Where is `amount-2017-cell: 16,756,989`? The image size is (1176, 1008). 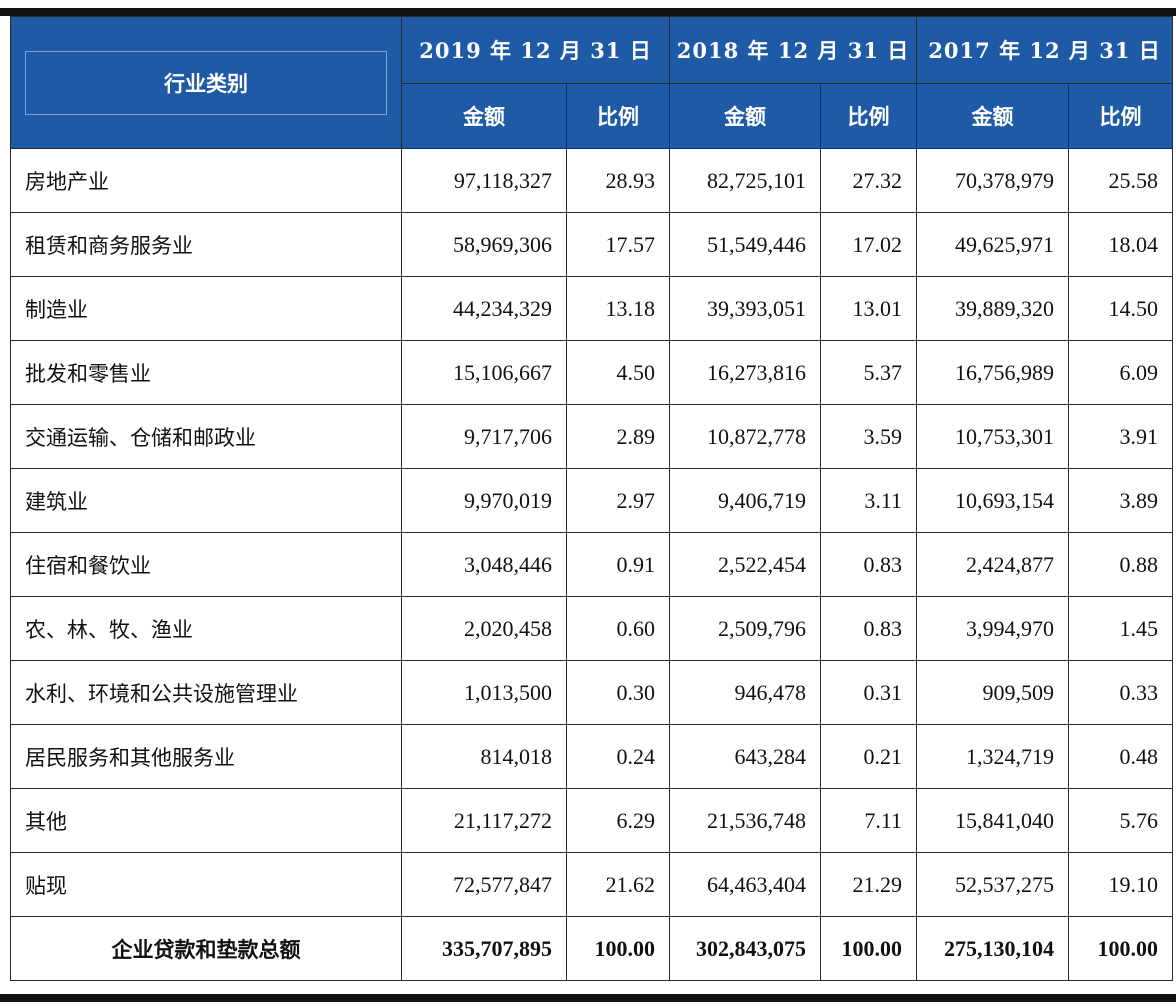 amount-2017-cell: 16,756,989 is located at coordinates (993, 372).